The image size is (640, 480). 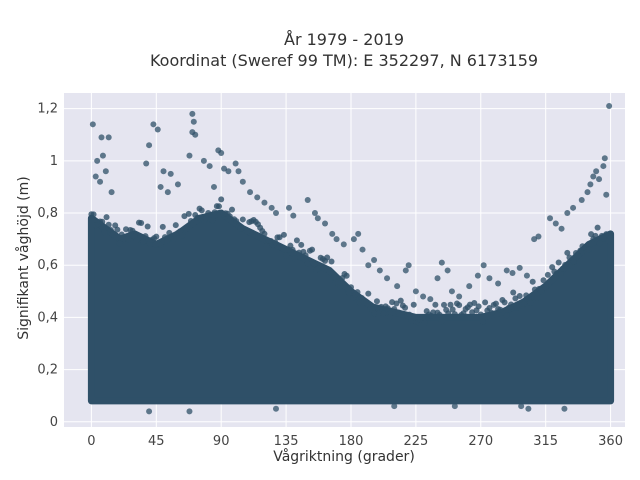 What do you see at coordinates (91, 441) in the screenshot?
I see `x-tick-label: 0` at bounding box center [91, 441].